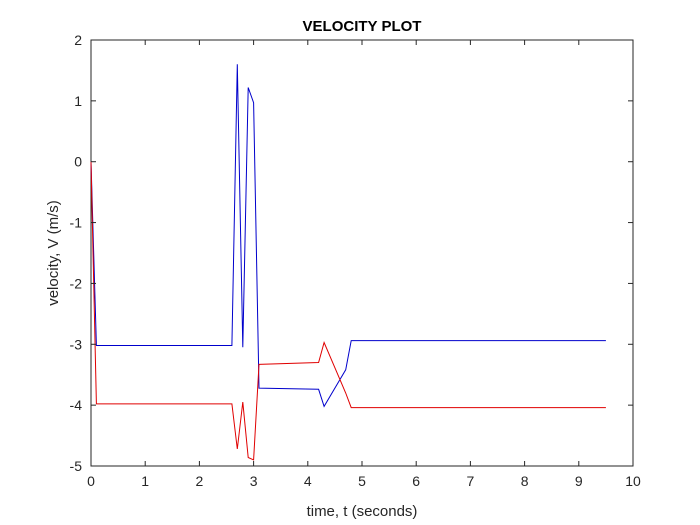 The height and width of the screenshot is (525, 700). I want to click on x-axis-label: time, t (seconds), so click(362, 511).